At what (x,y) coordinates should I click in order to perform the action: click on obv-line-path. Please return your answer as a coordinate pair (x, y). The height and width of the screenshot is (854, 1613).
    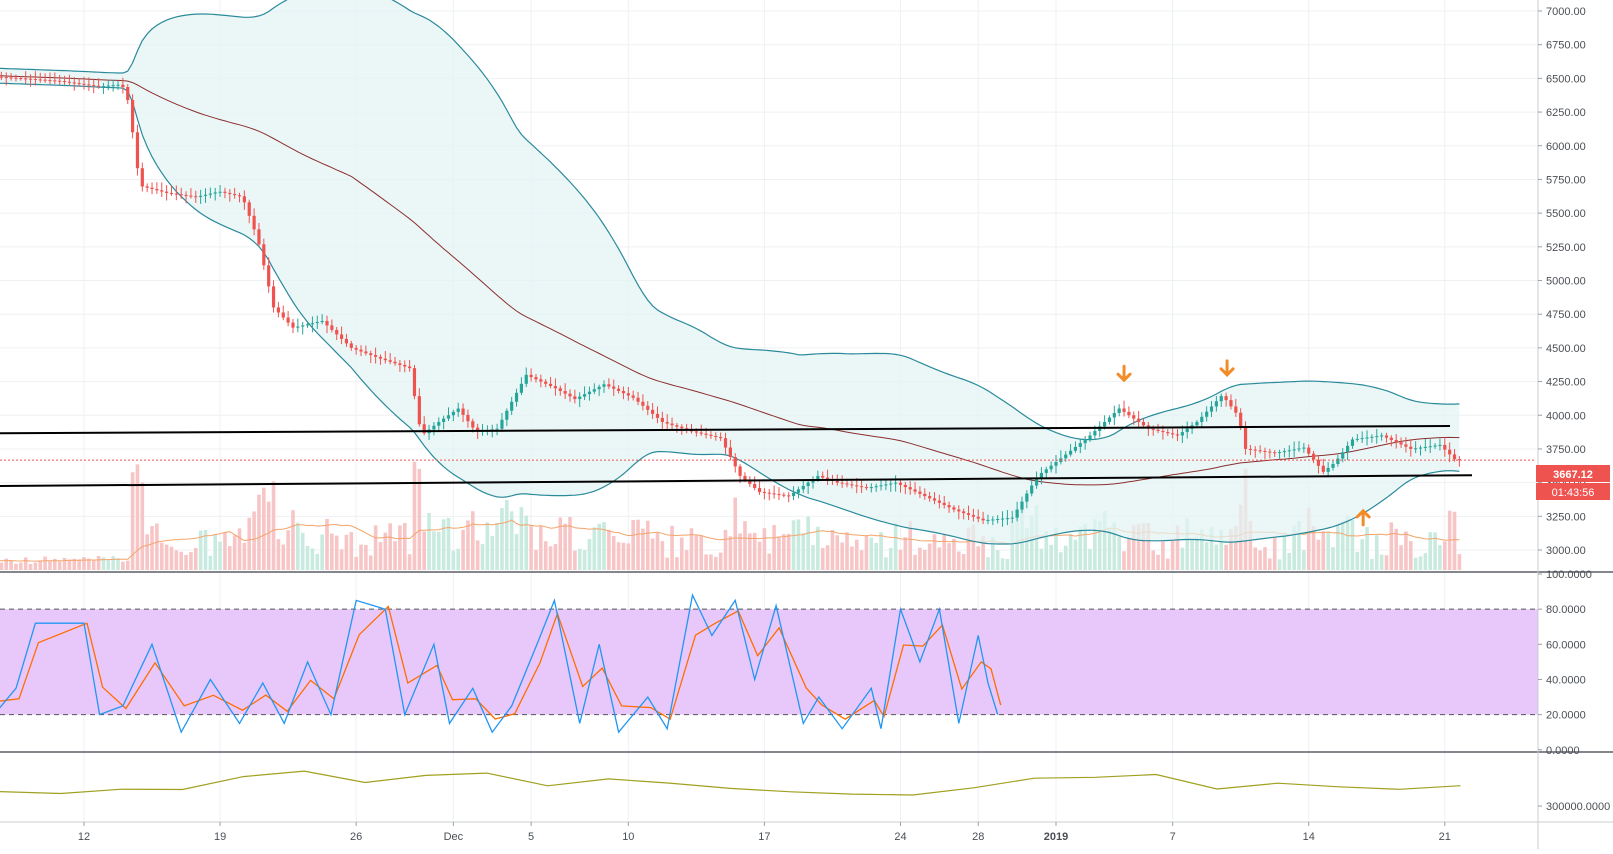
    Looking at the image, I should click on (730, 783).